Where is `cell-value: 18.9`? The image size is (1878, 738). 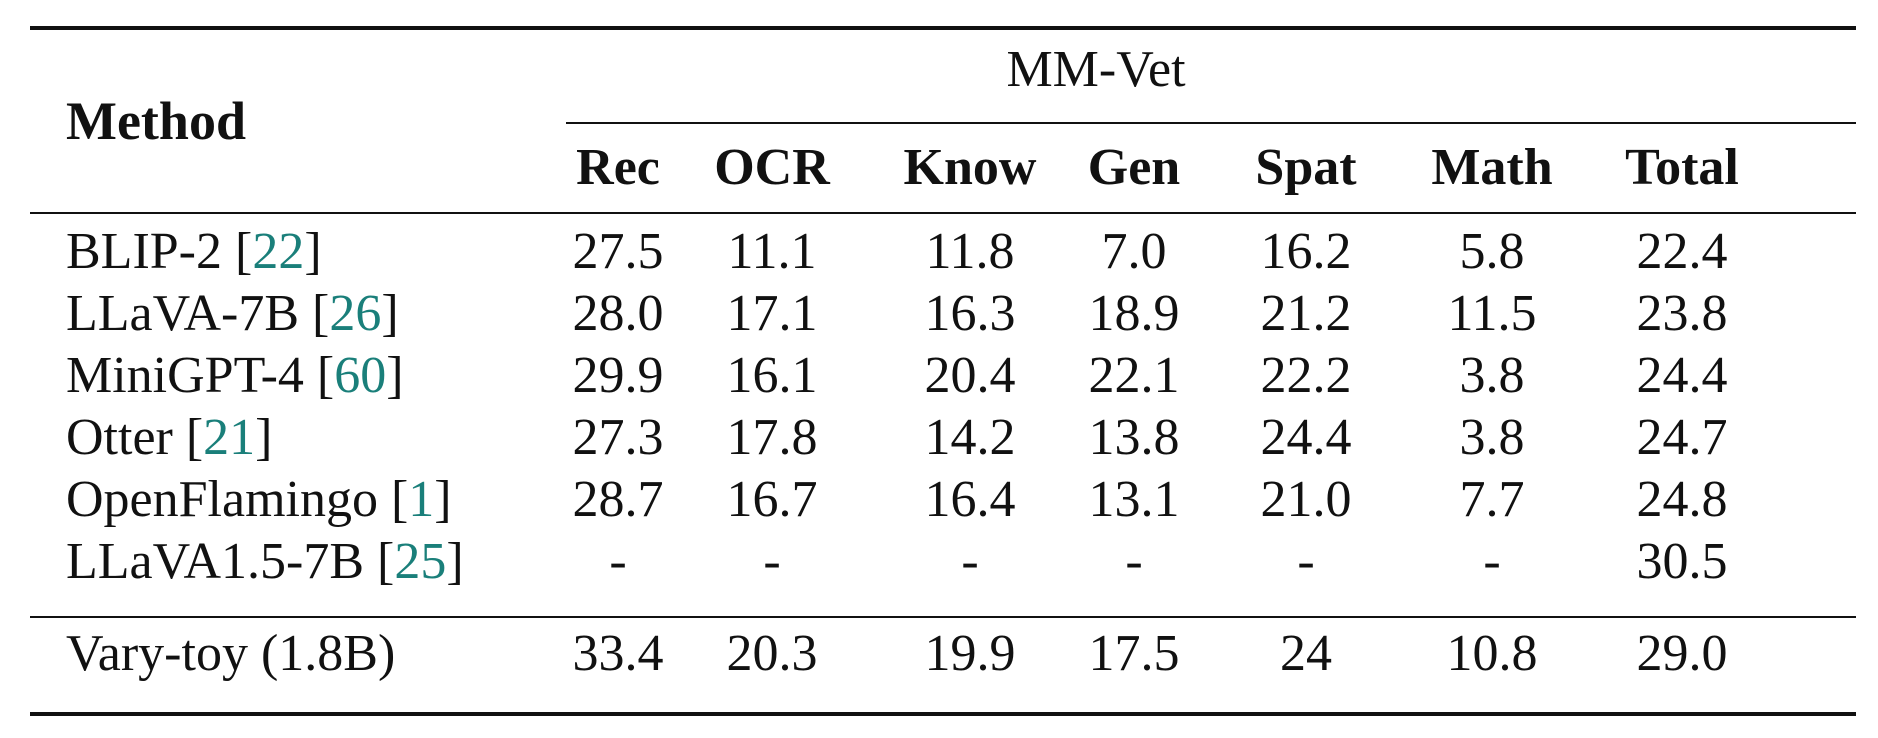 cell-value: 18.9 is located at coordinates (1134, 313).